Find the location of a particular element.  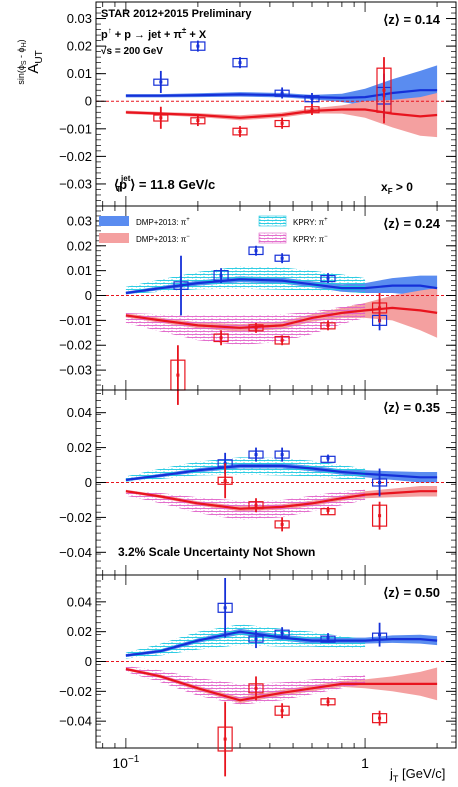

x-tick-exponent: −1 is located at coordinates (134, 759).